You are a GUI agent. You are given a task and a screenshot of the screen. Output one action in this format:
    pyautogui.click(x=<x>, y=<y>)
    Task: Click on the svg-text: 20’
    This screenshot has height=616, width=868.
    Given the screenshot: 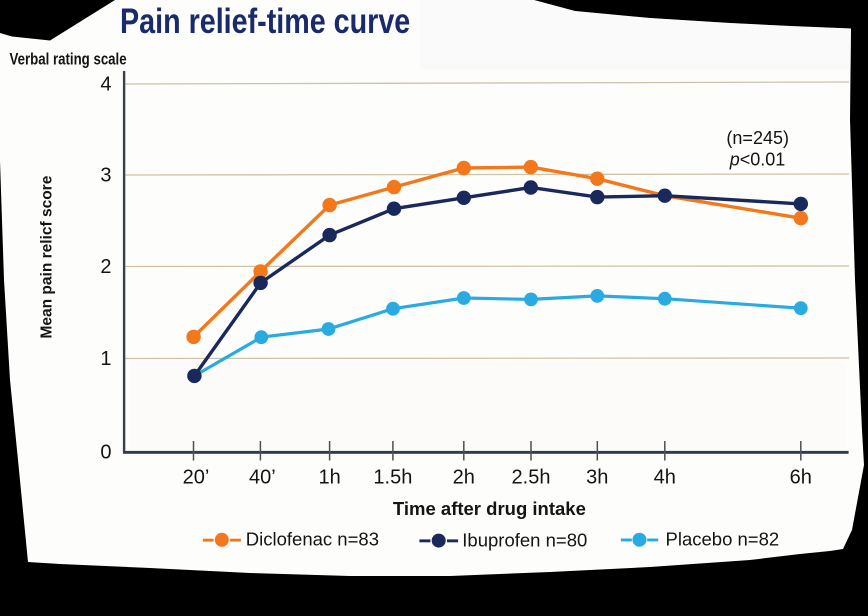 What is the action you would take?
    pyautogui.click(x=196, y=478)
    